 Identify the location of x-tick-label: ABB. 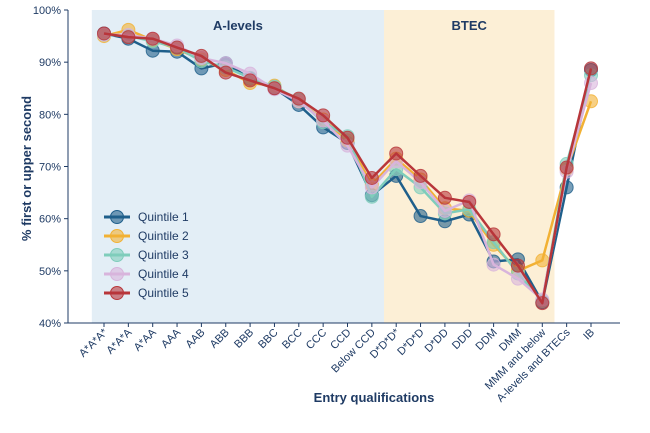
(220, 339).